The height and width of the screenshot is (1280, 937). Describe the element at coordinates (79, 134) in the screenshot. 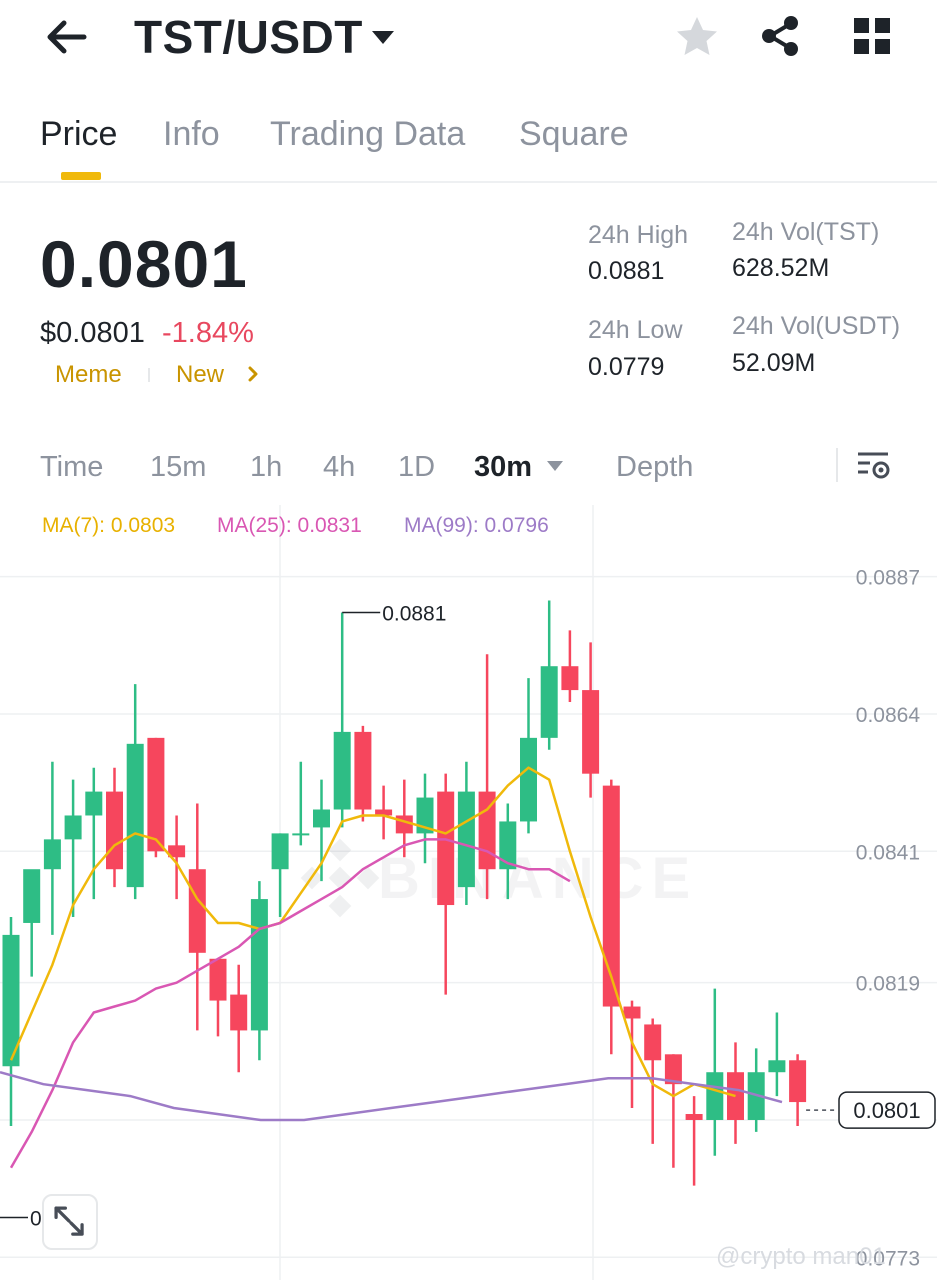

I see `tab-price: Price` at that location.